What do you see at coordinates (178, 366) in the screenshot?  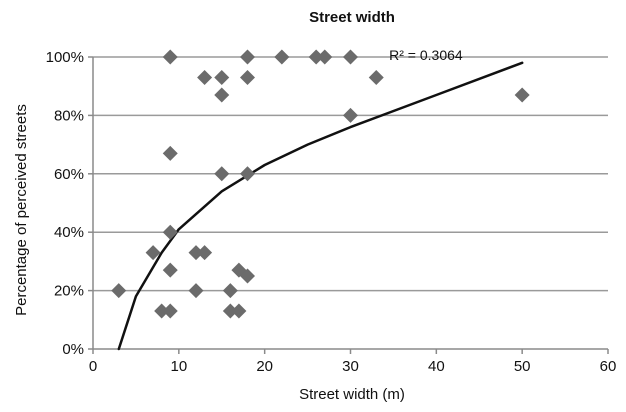 I see `x-tick-label: 10` at bounding box center [178, 366].